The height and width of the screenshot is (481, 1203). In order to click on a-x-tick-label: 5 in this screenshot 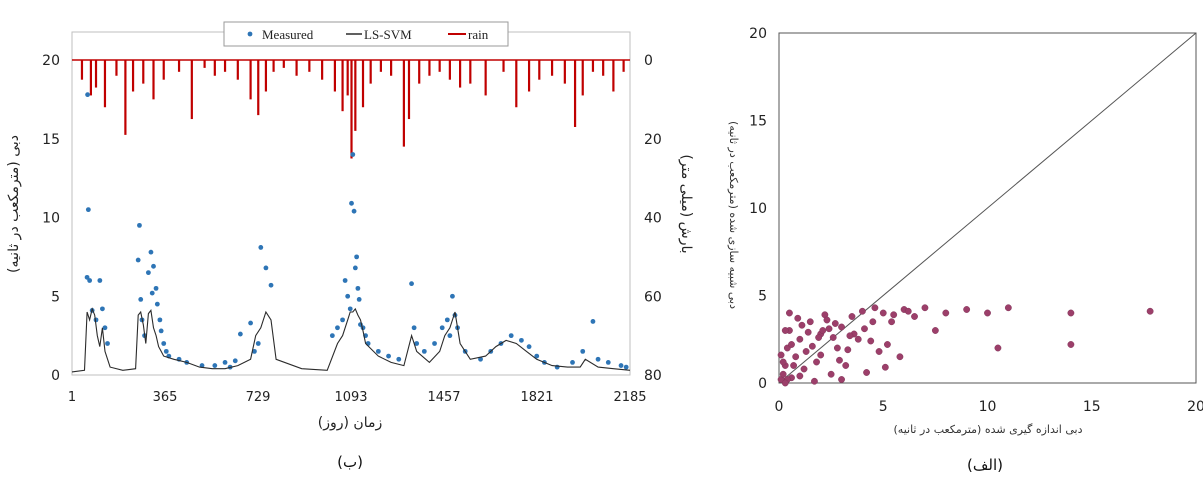, I will do `click(883, 407)`.